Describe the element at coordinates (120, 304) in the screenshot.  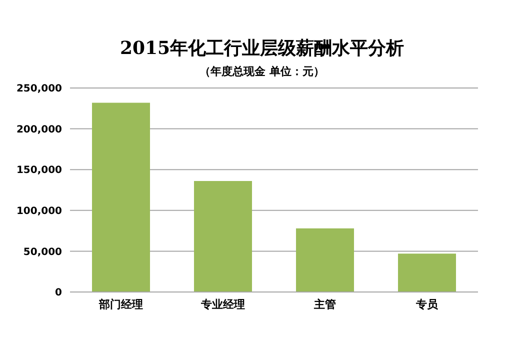
I see `x-tick-label: 部门经理` at that location.